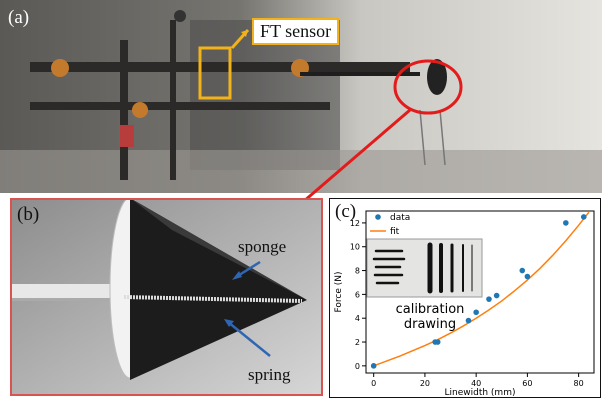 This screenshot has width=602, height=403. What do you see at coordinates (346, 211) in the screenshot?
I see `panel-c-label: (c)` at bounding box center [346, 211].